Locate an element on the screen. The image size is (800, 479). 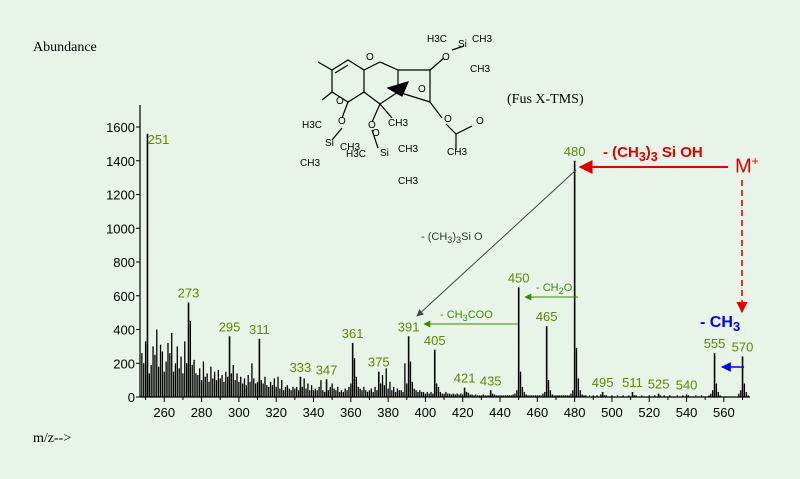
y-tick-label: 1600 is located at coordinates (120, 127).